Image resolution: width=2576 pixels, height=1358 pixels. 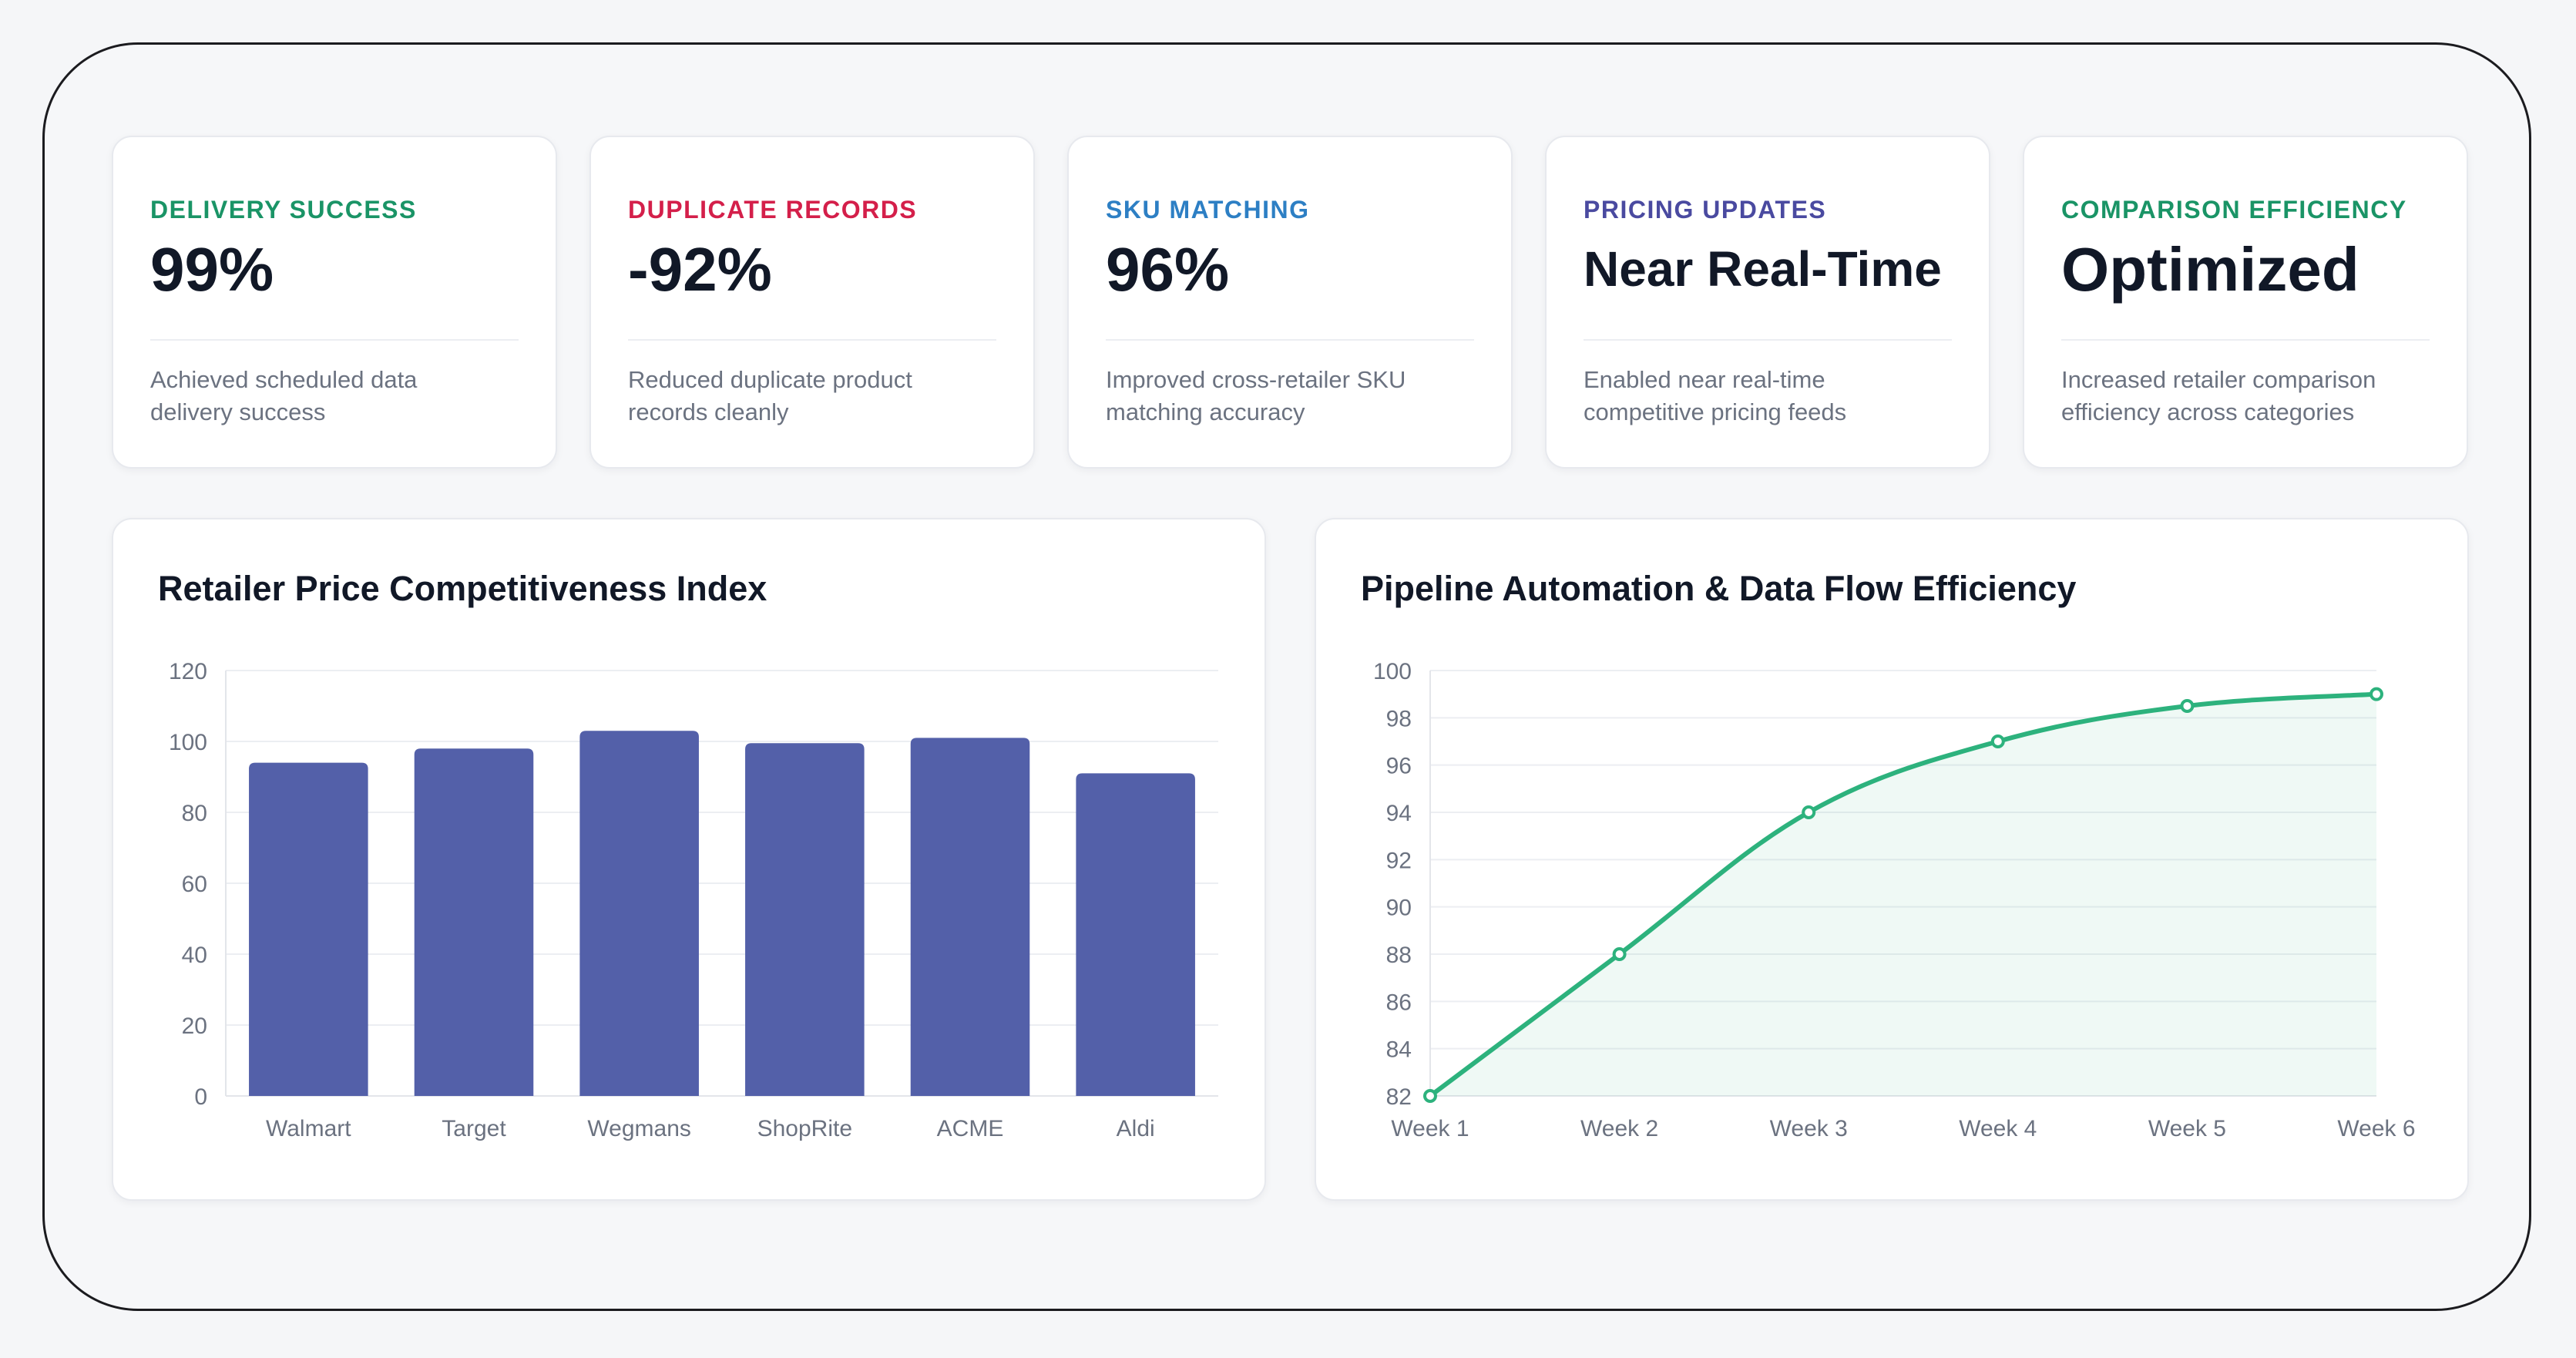 I want to click on x-tick-label: Walmart, so click(x=308, y=1128).